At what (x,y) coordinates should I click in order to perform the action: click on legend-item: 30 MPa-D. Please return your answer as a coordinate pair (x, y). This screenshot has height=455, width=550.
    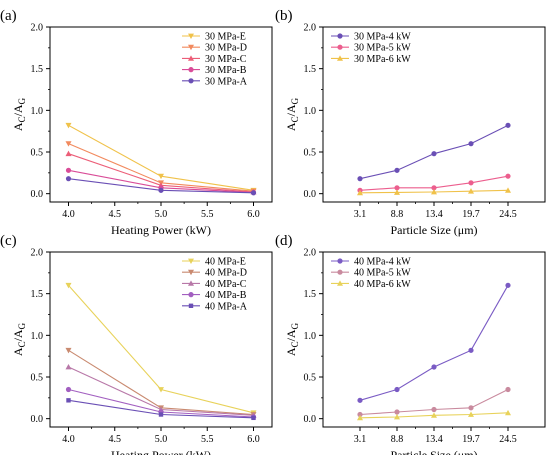
    Looking at the image, I should click on (214, 48).